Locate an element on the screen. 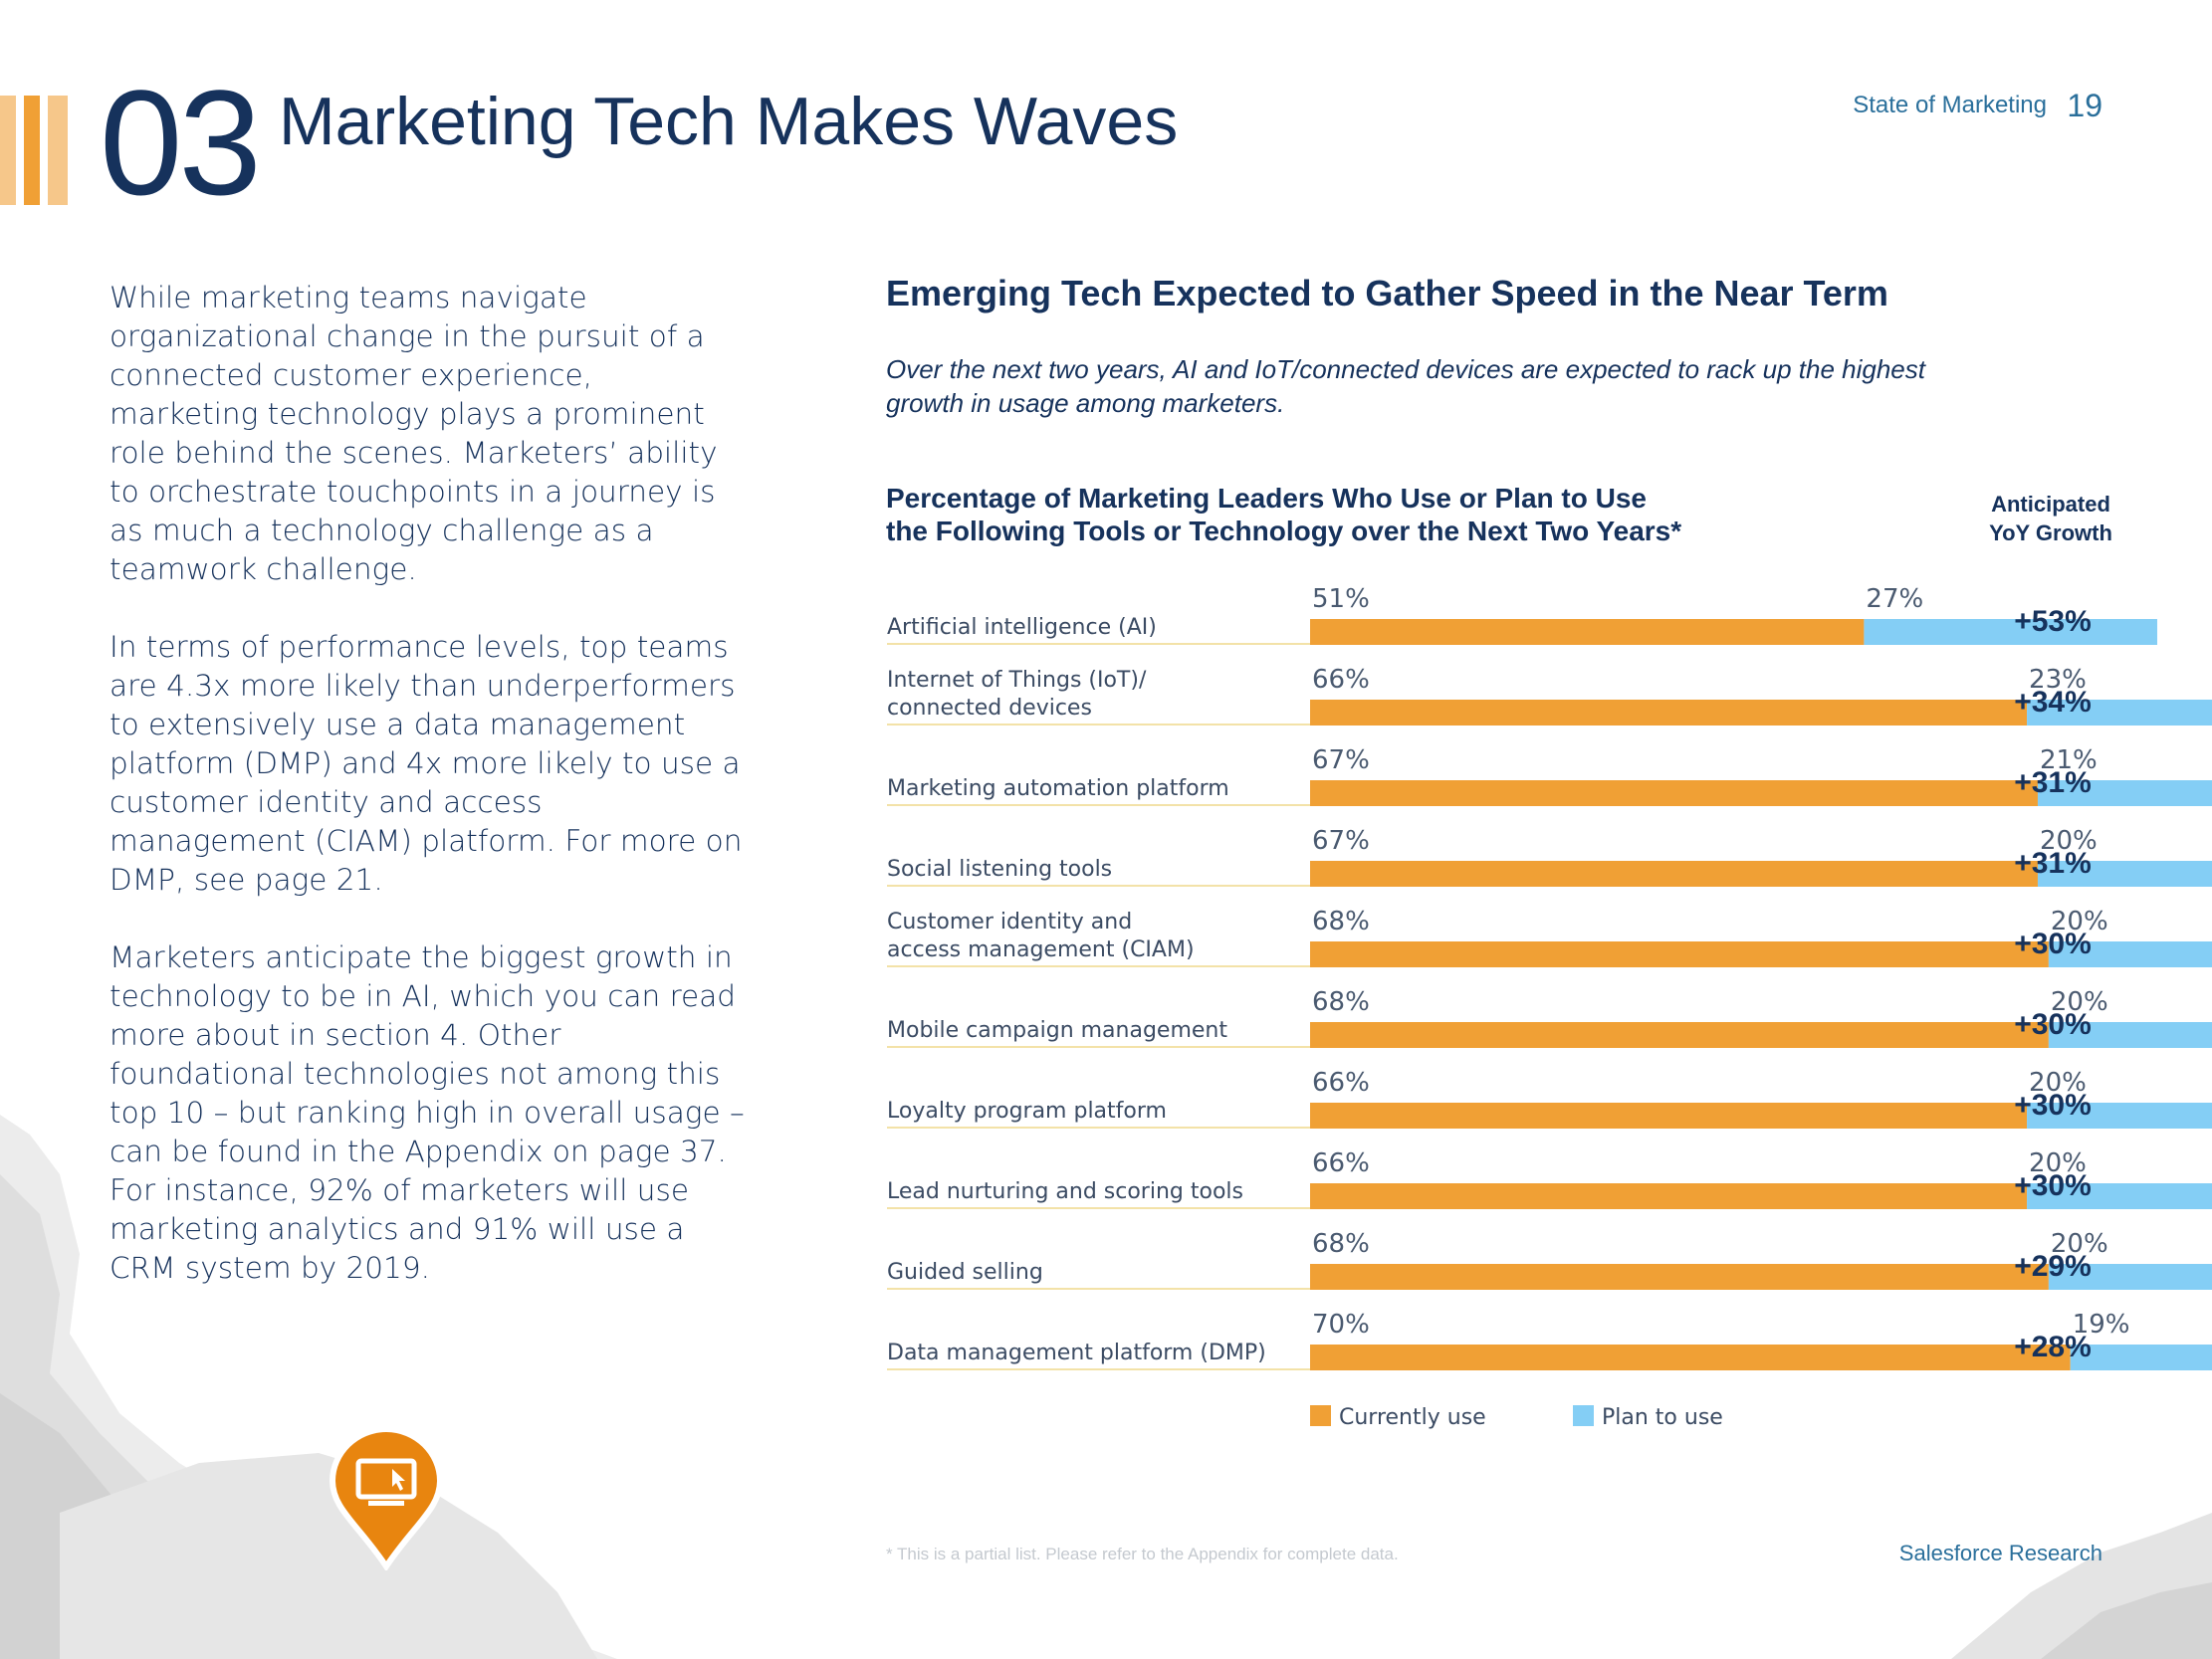 This screenshot has width=2212, height=1659. category-label: Loyalty program platform is located at coordinates (1027, 1111).